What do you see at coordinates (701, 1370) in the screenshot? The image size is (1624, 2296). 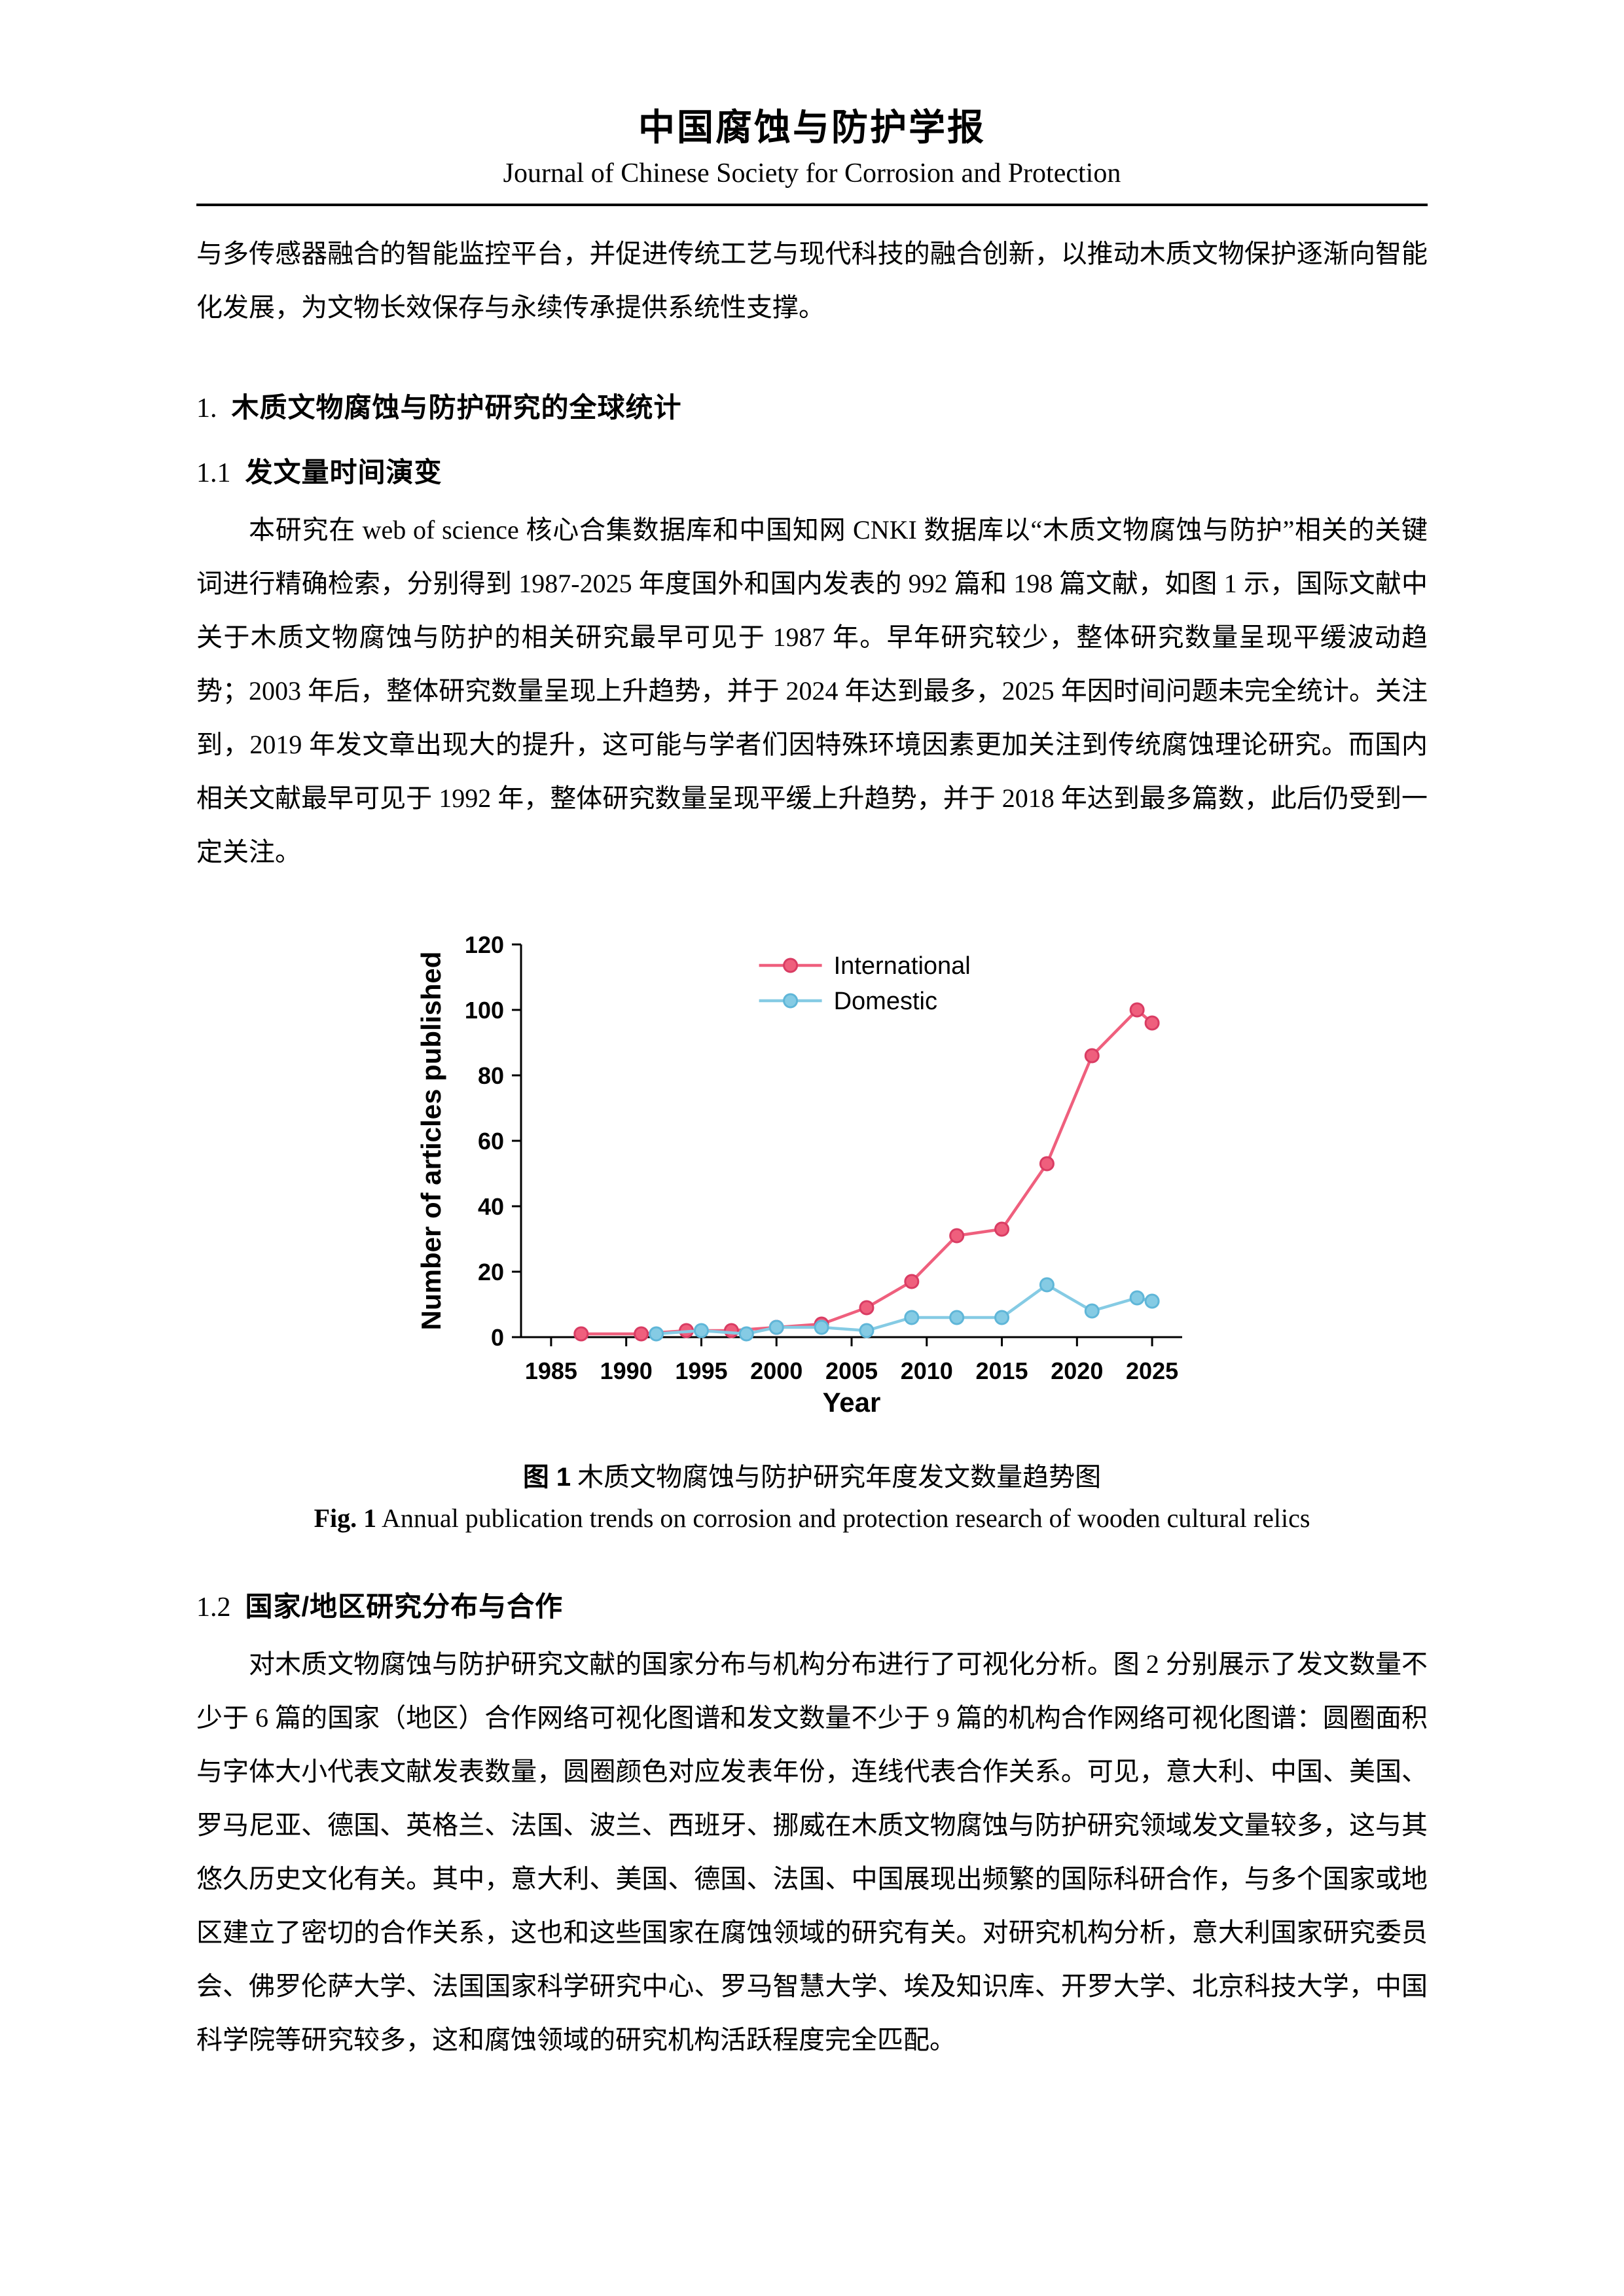 I see `svg-text: 1995` at bounding box center [701, 1370].